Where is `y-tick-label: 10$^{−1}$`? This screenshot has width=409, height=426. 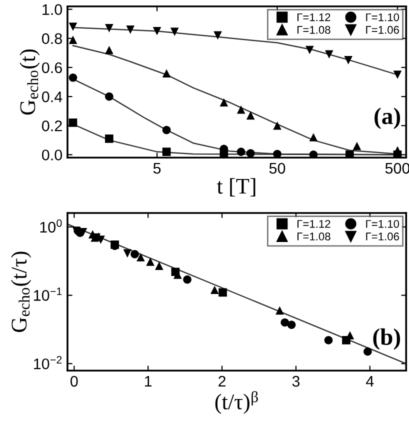 y-tick-label: 10$^{−1}$ is located at coordinates (48, 294).